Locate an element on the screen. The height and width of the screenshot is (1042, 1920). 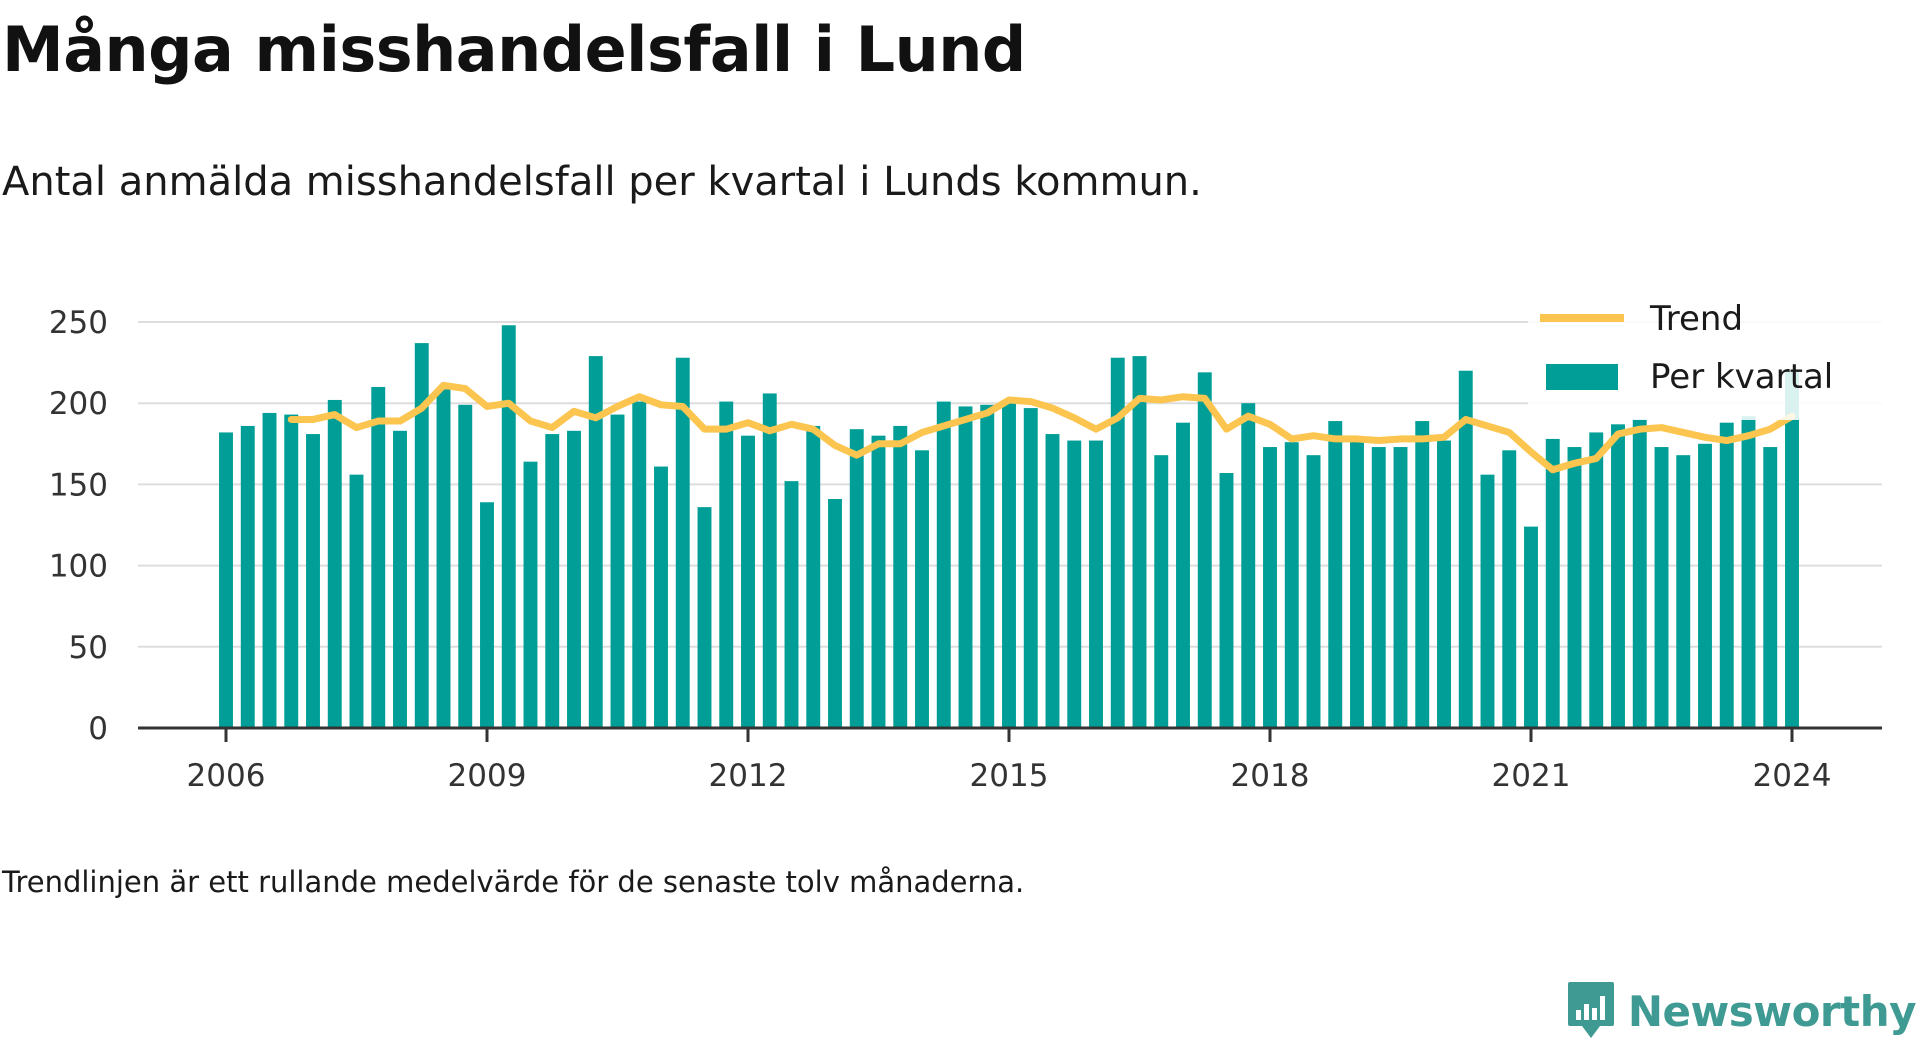
y-tick-label-150: 150 is located at coordinates (78, 485).